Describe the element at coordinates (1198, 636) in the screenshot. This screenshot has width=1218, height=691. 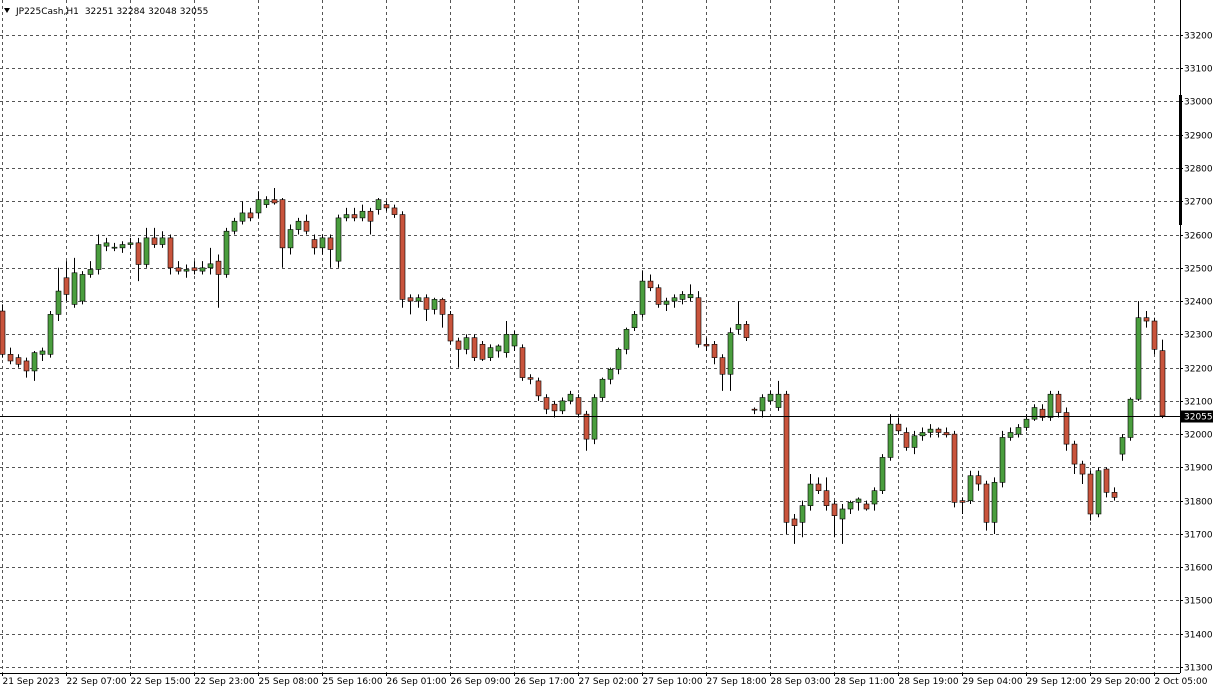
I see `y-tick-label: 31400` at that location.